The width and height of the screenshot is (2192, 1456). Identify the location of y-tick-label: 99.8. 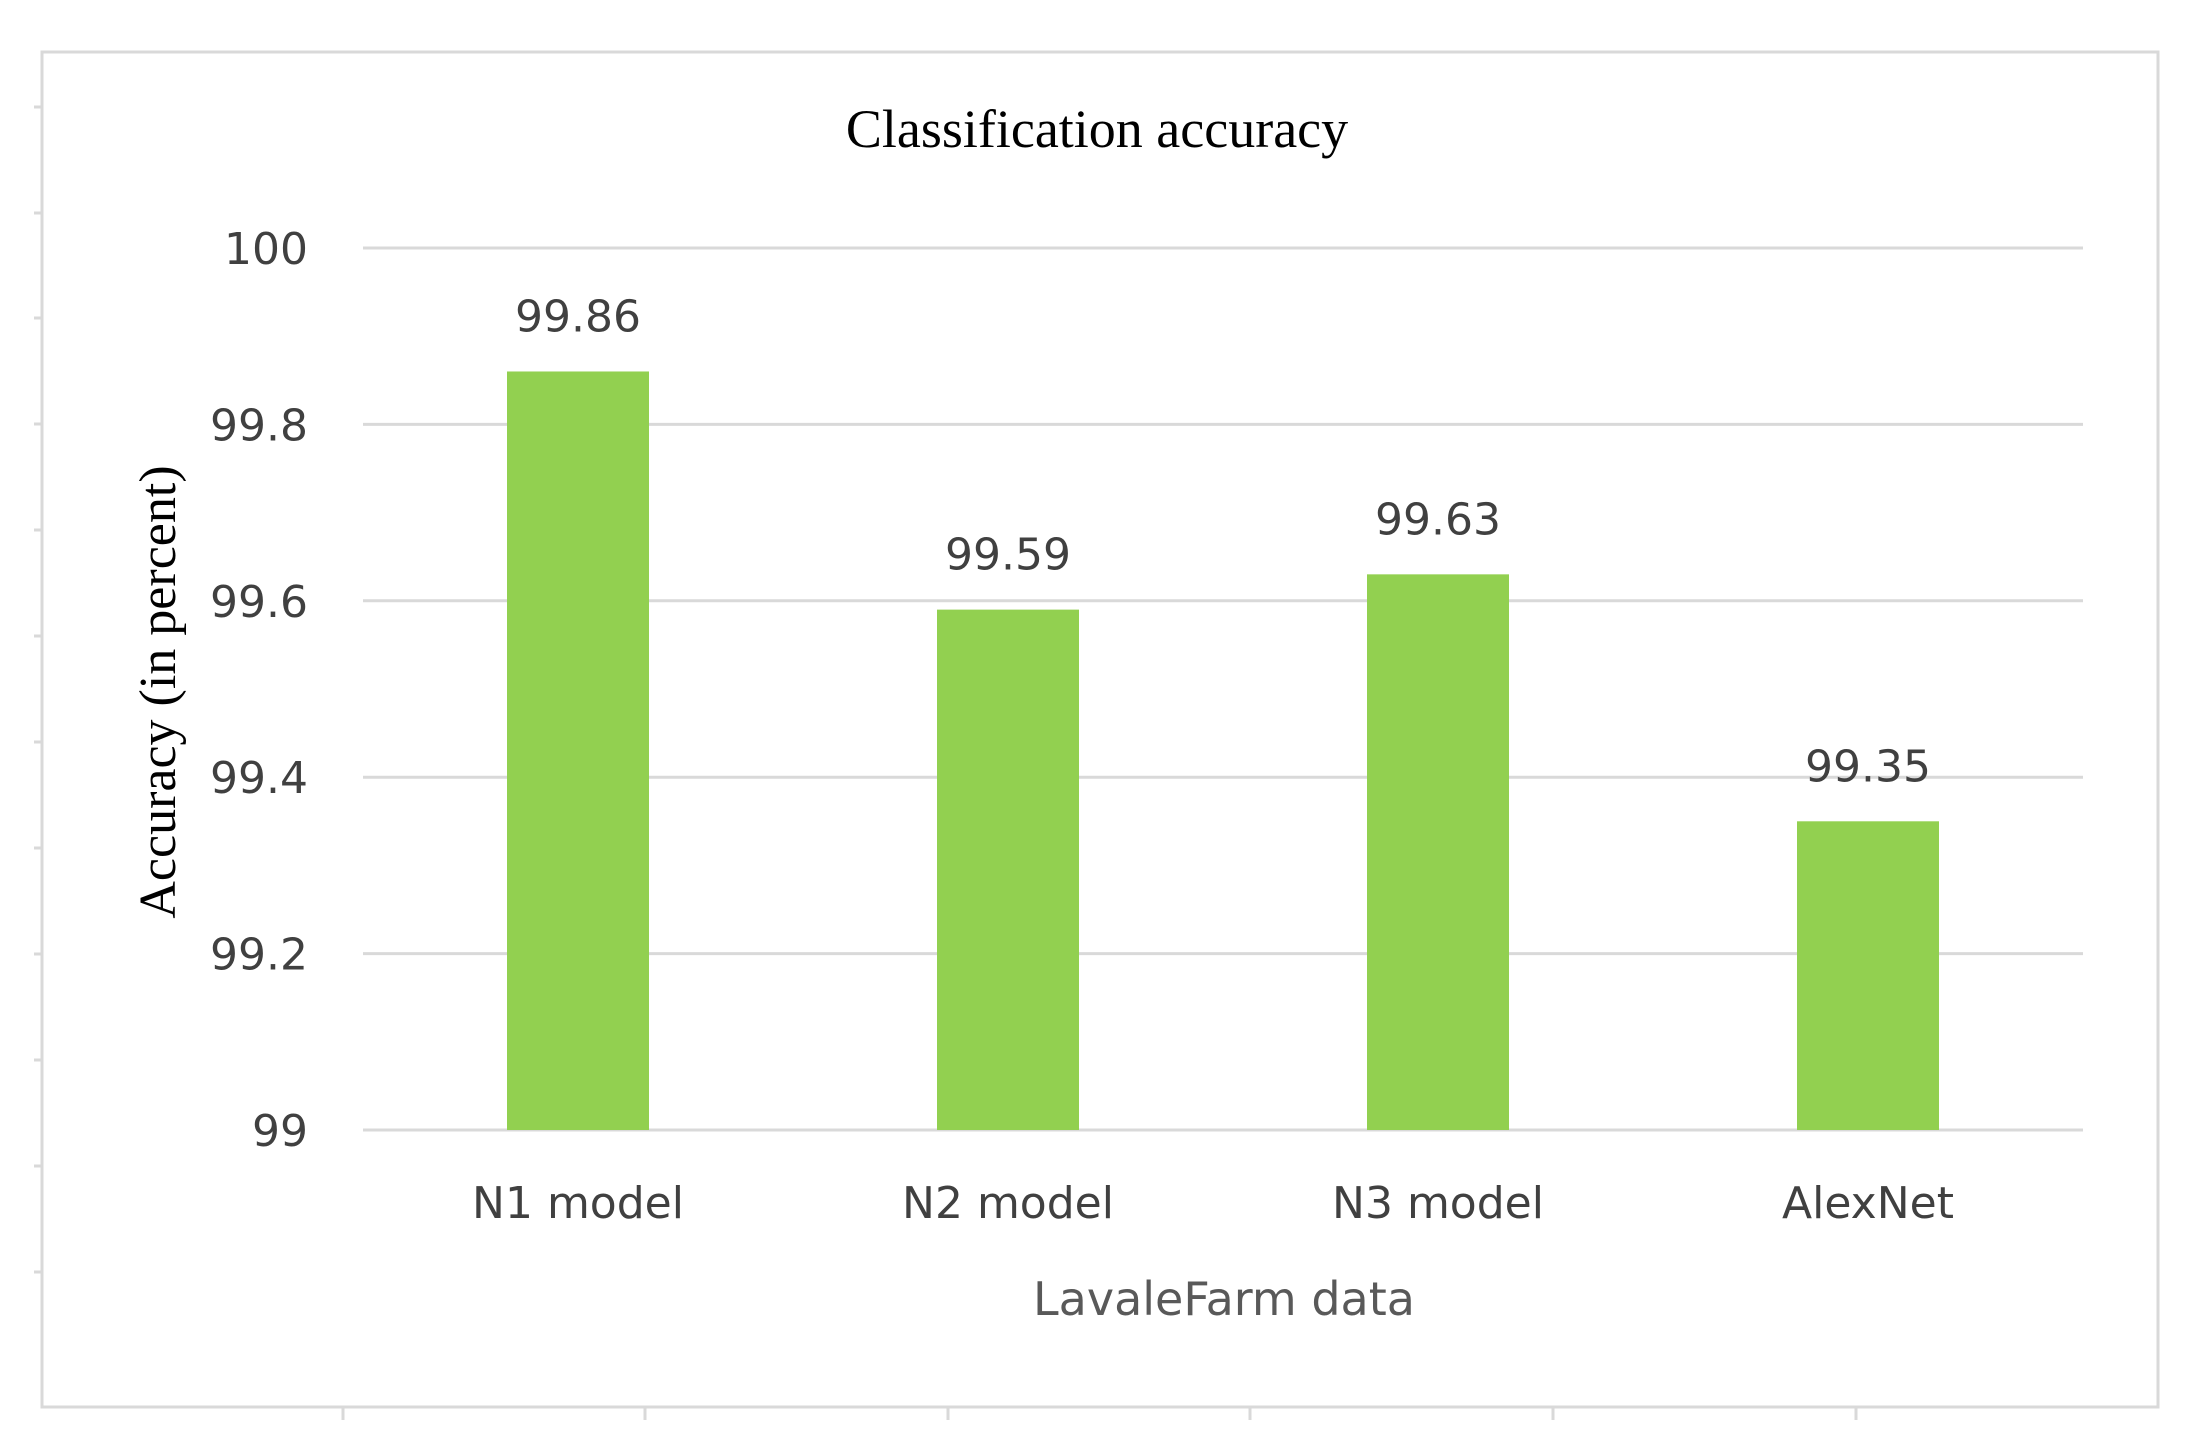
(259, 425).